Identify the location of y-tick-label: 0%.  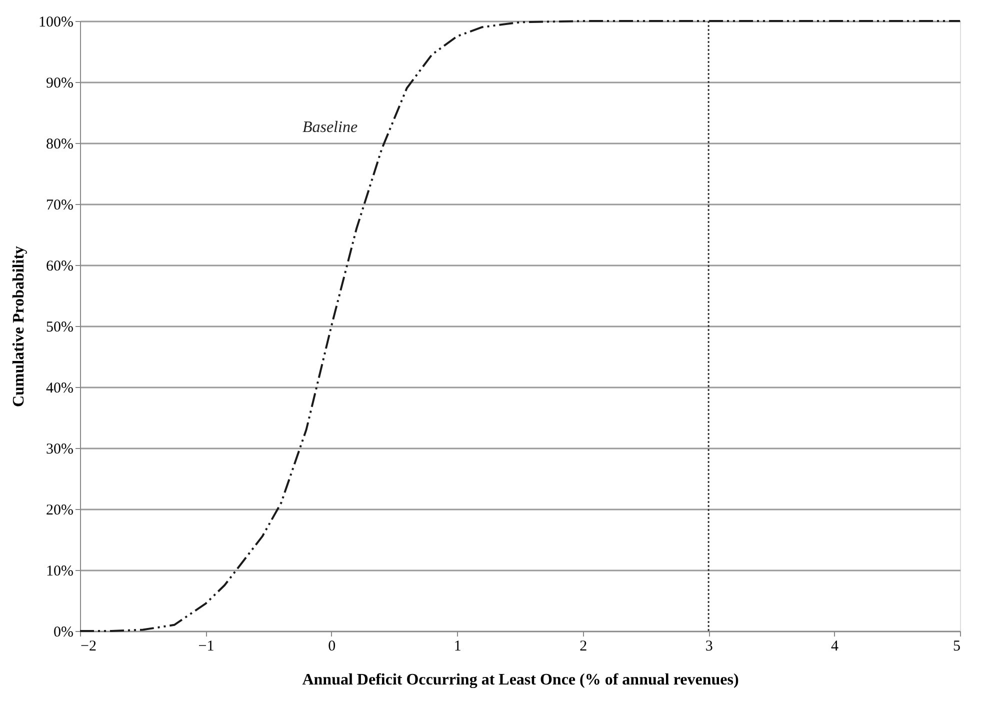
(64, 632).